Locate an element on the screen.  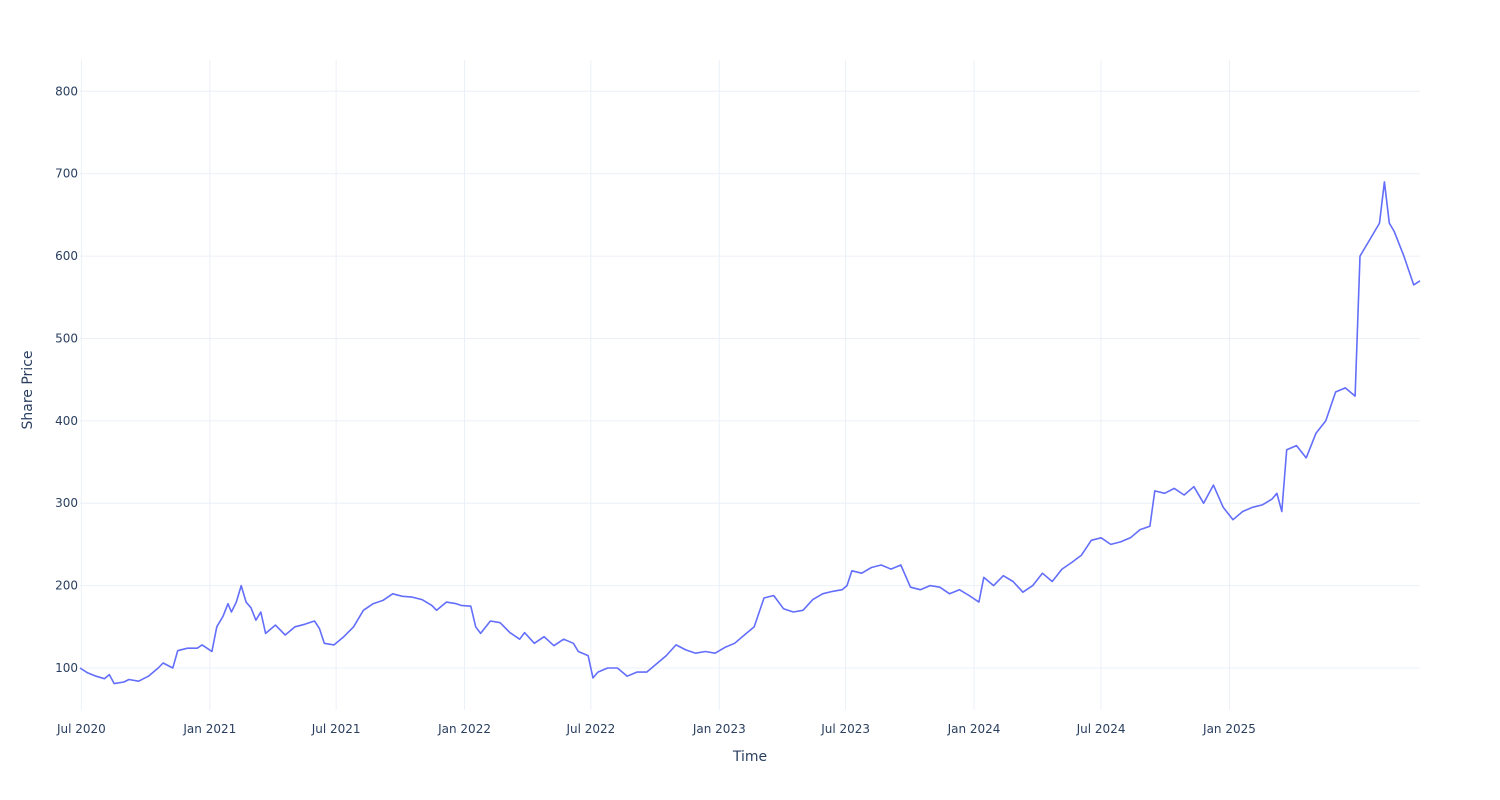
x-tick-label: Jan 2023 is located at coordinates (719, 729).